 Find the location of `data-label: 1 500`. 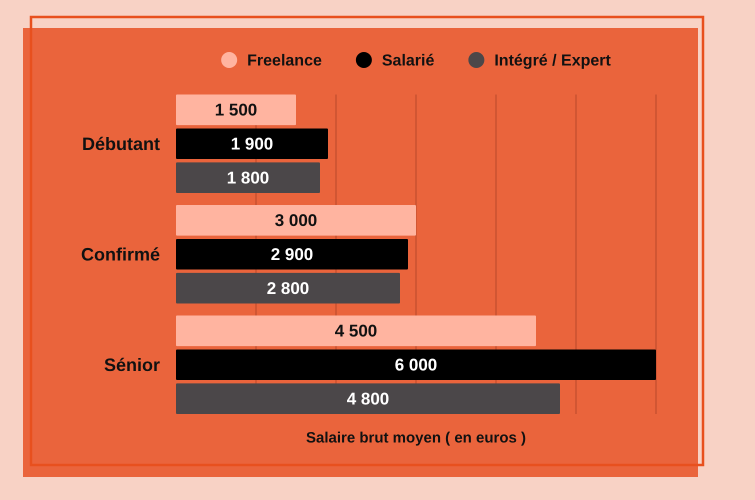

data-label: 1 500 is located at coordinates (236, 110).